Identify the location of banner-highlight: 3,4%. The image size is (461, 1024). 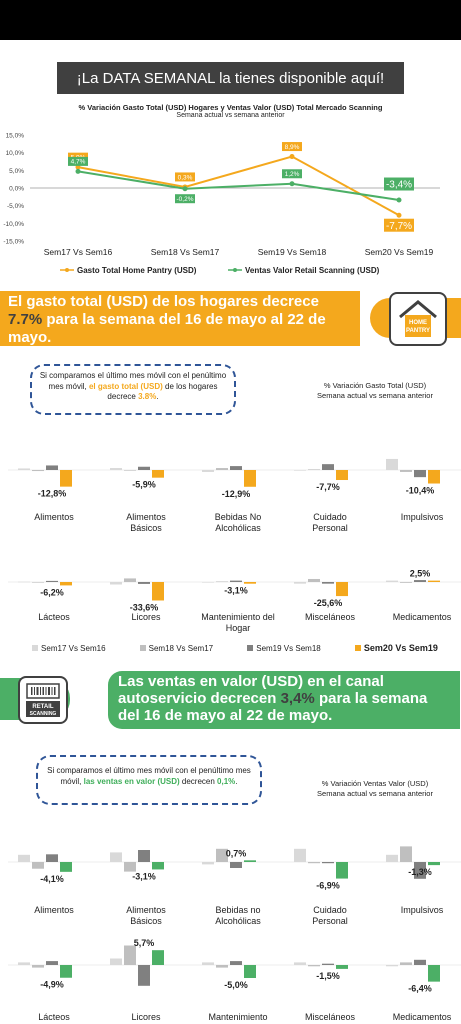
(297, 698).